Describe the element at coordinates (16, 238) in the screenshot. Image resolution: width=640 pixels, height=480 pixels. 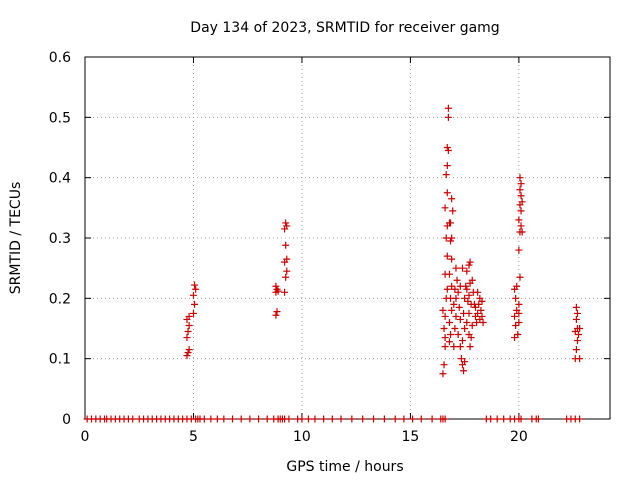
I see `y-axis-label: SRMTID / TECUs` at that location.